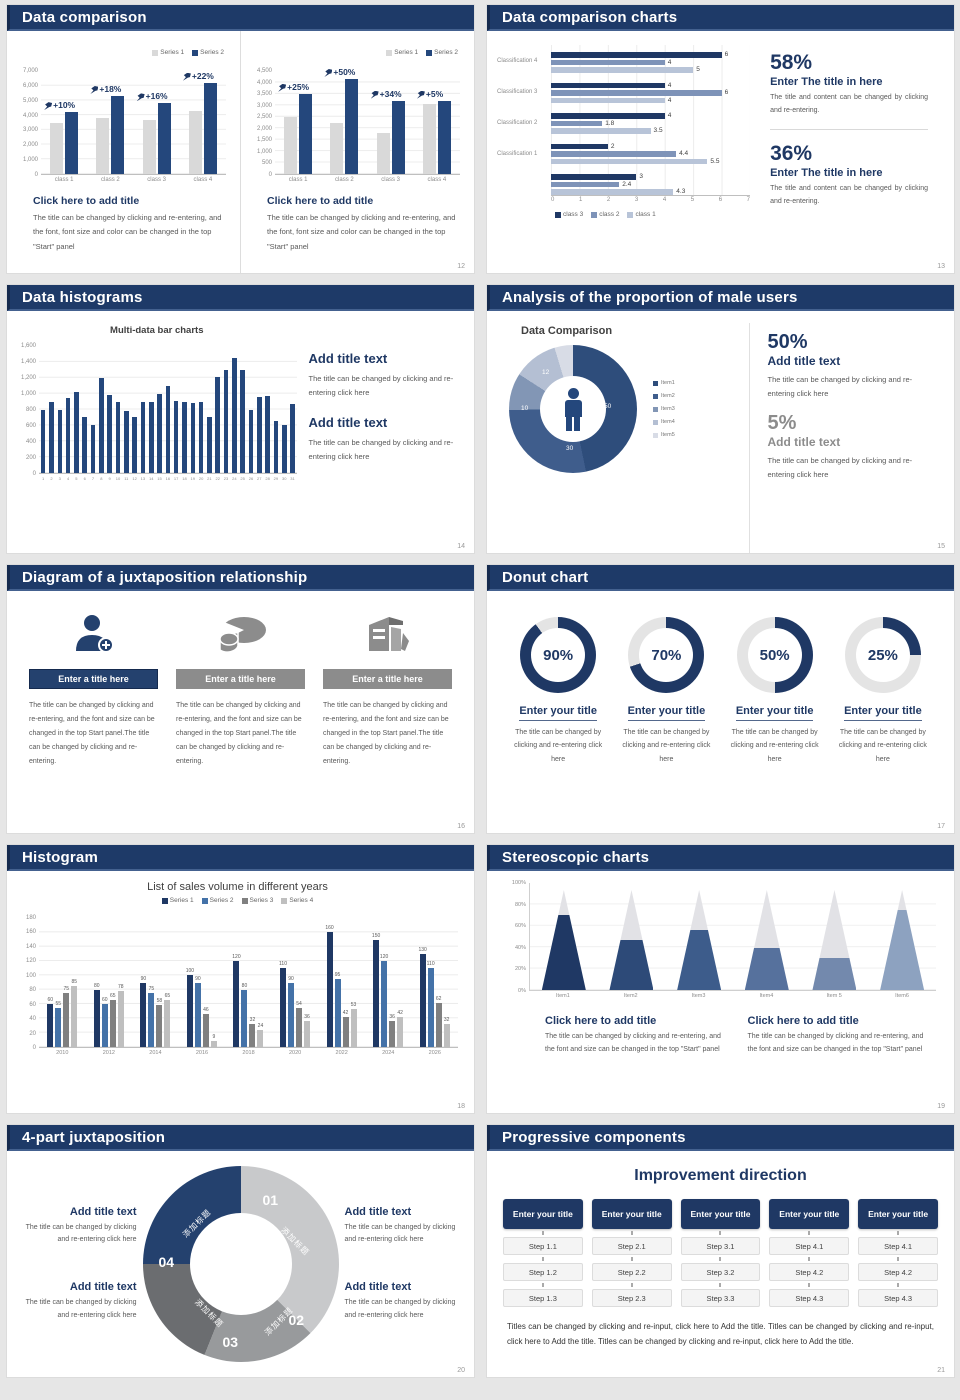 Image resolution: width=960 pixels, height=1400 pixels. What do you see at coordinates (594, 1137) in the screenshot?
I see `slide-title: Progressive components` at bounding box center [594, 1137].